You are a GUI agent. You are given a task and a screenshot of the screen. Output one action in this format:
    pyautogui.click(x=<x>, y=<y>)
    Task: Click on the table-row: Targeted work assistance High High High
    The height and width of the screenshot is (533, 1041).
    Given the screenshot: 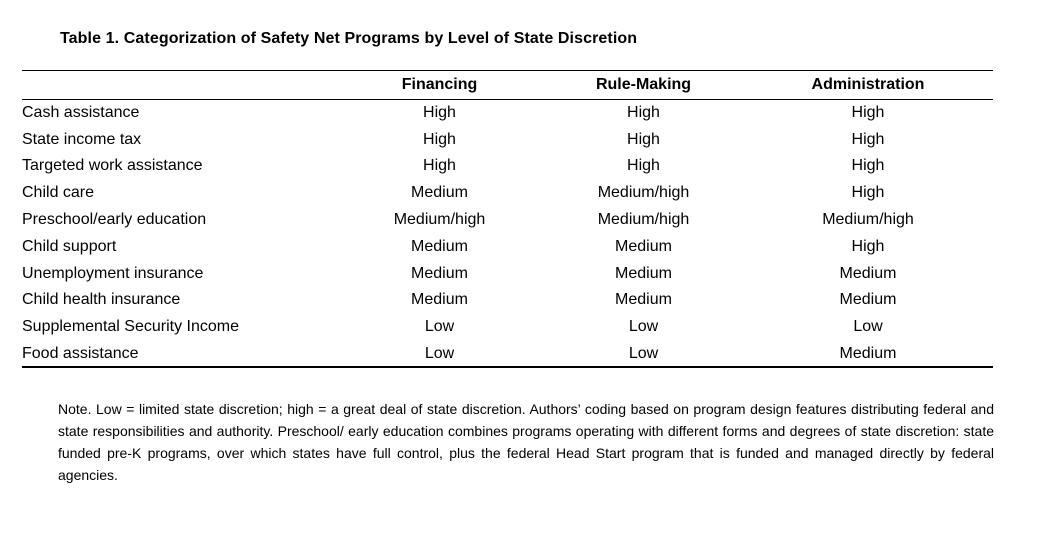 What is the action you would take?
    pyautogui.click(x=507, y=166)
    